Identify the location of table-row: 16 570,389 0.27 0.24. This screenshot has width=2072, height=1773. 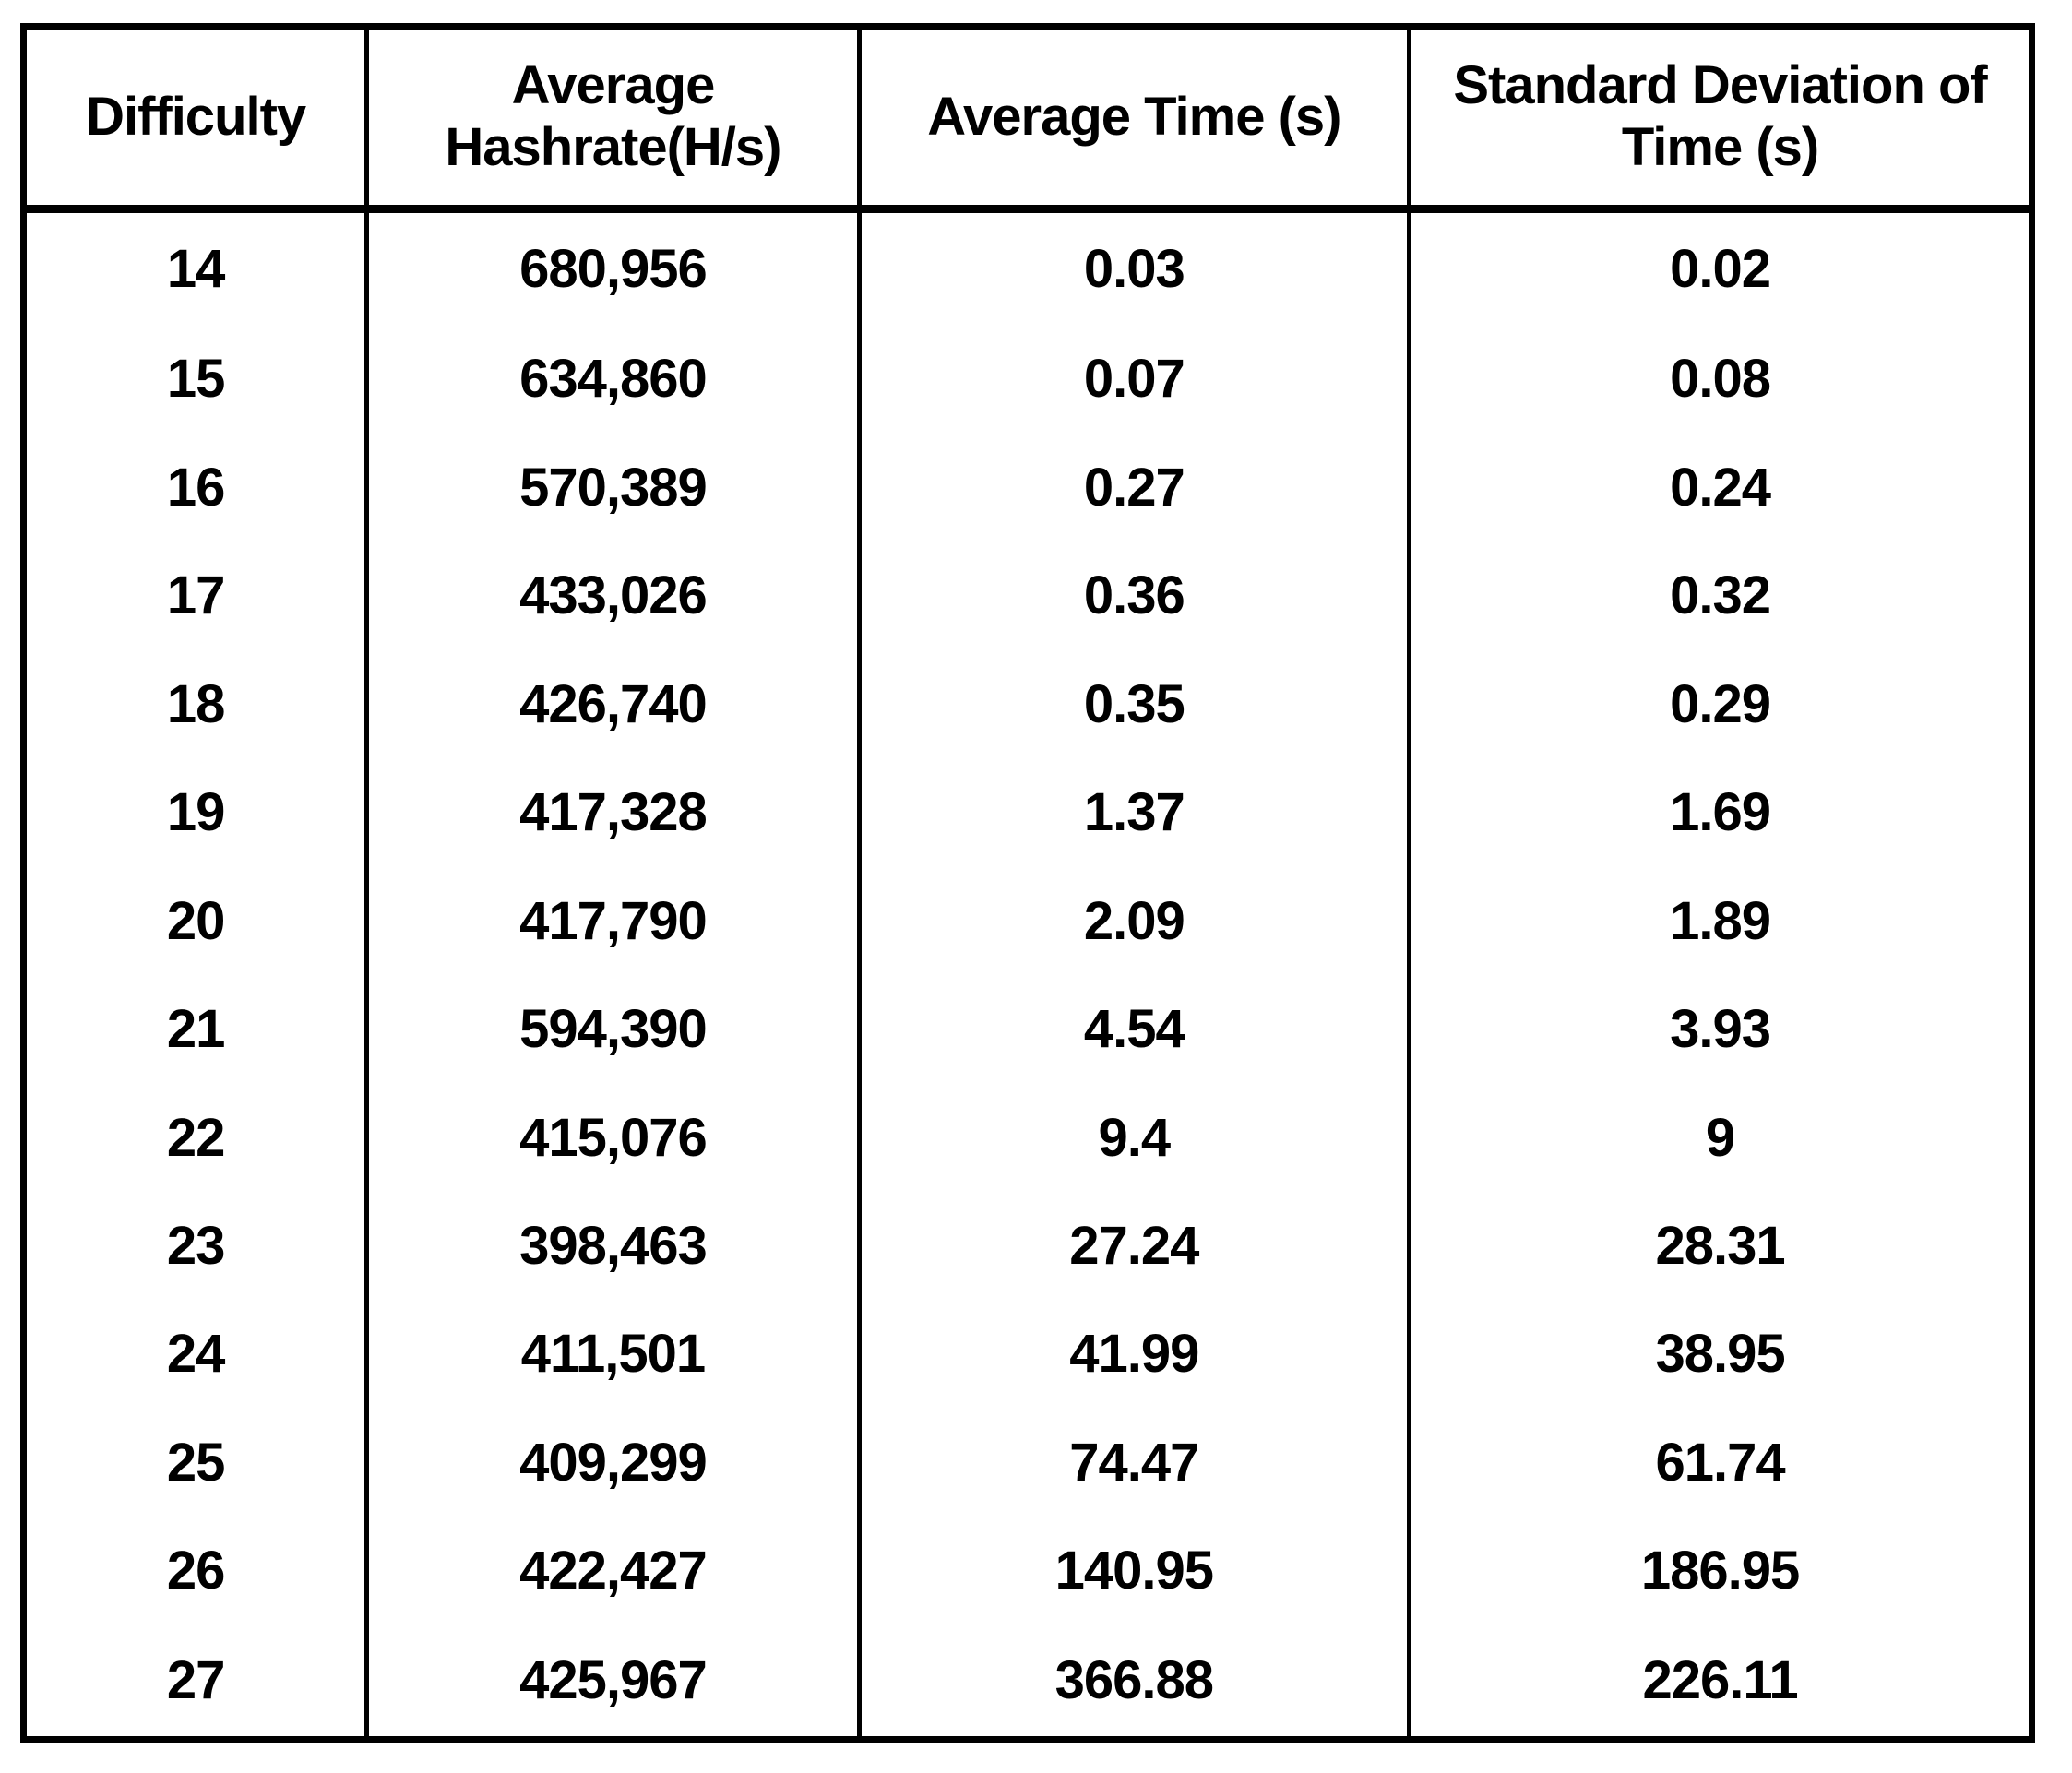
(1027, 487).